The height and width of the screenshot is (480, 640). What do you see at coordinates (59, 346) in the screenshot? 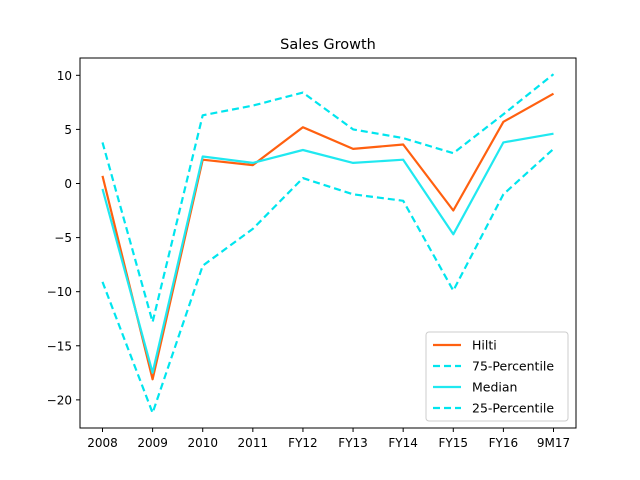
I see `y-tick-label: −15` at bounding box center [59, 346].